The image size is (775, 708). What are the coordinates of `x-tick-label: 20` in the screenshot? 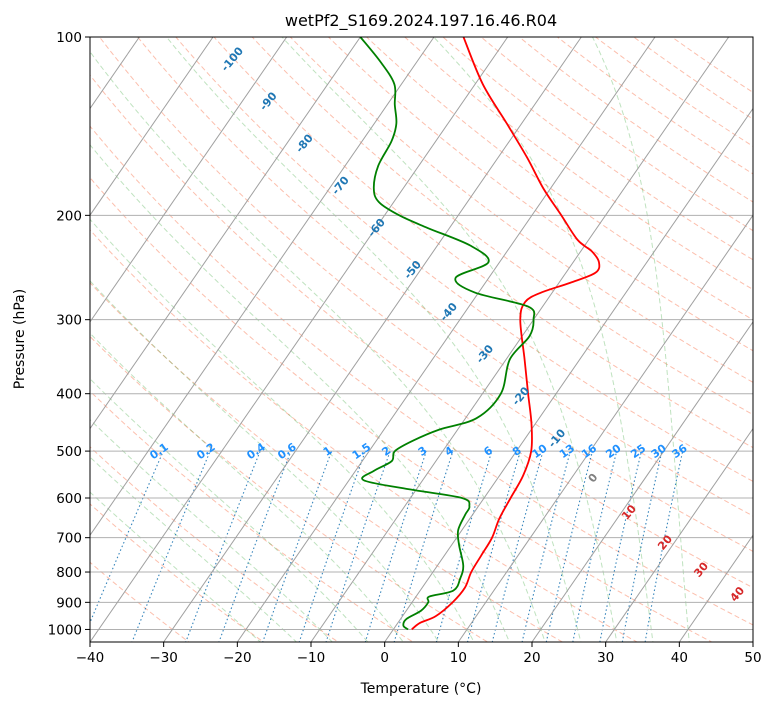 It's located at (531, 658).